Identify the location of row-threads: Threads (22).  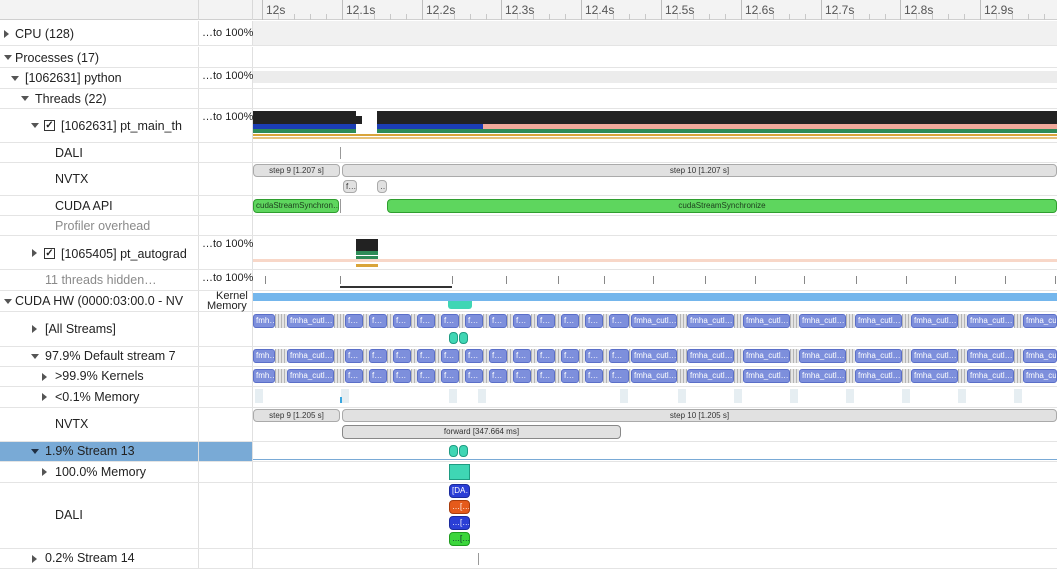
(528, 99).